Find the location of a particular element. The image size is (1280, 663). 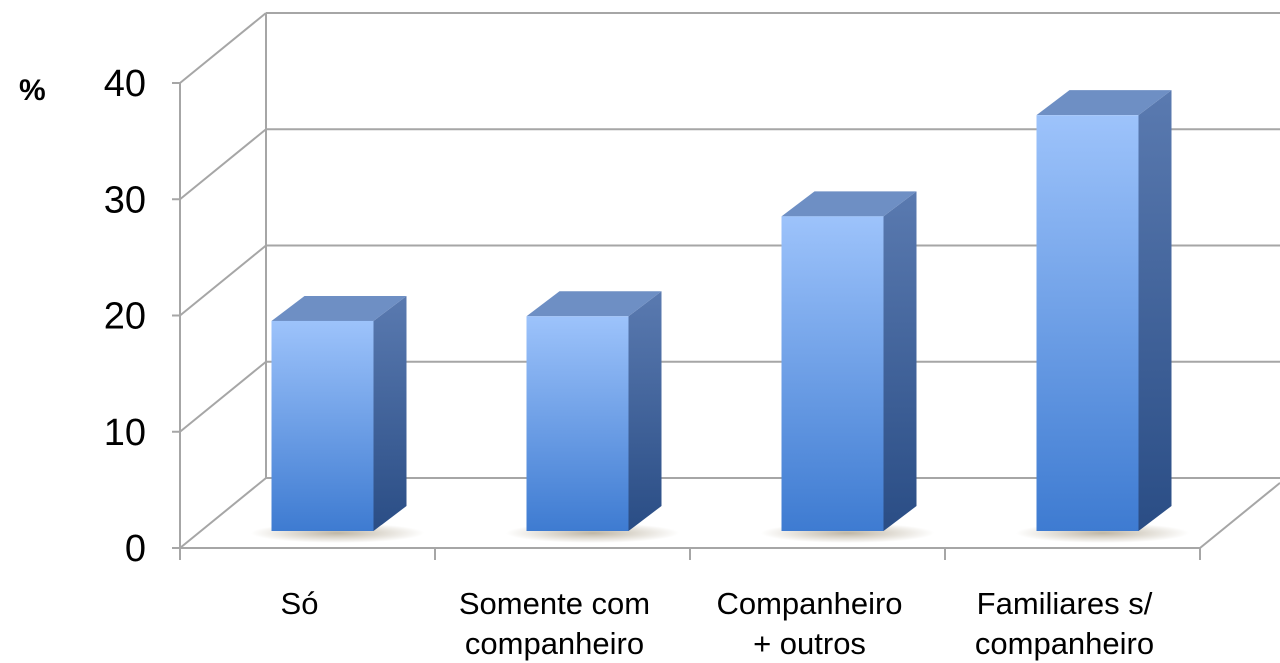

x-category-label: Somente com is located at coordinates (554, 603).